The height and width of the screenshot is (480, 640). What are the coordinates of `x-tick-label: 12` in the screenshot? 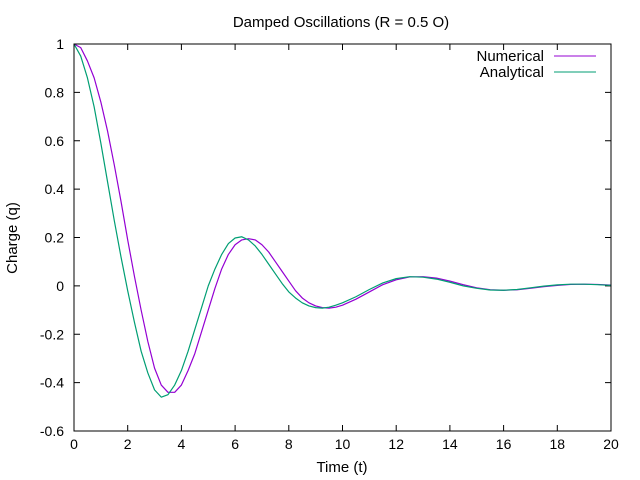 It's located at (396, 444).